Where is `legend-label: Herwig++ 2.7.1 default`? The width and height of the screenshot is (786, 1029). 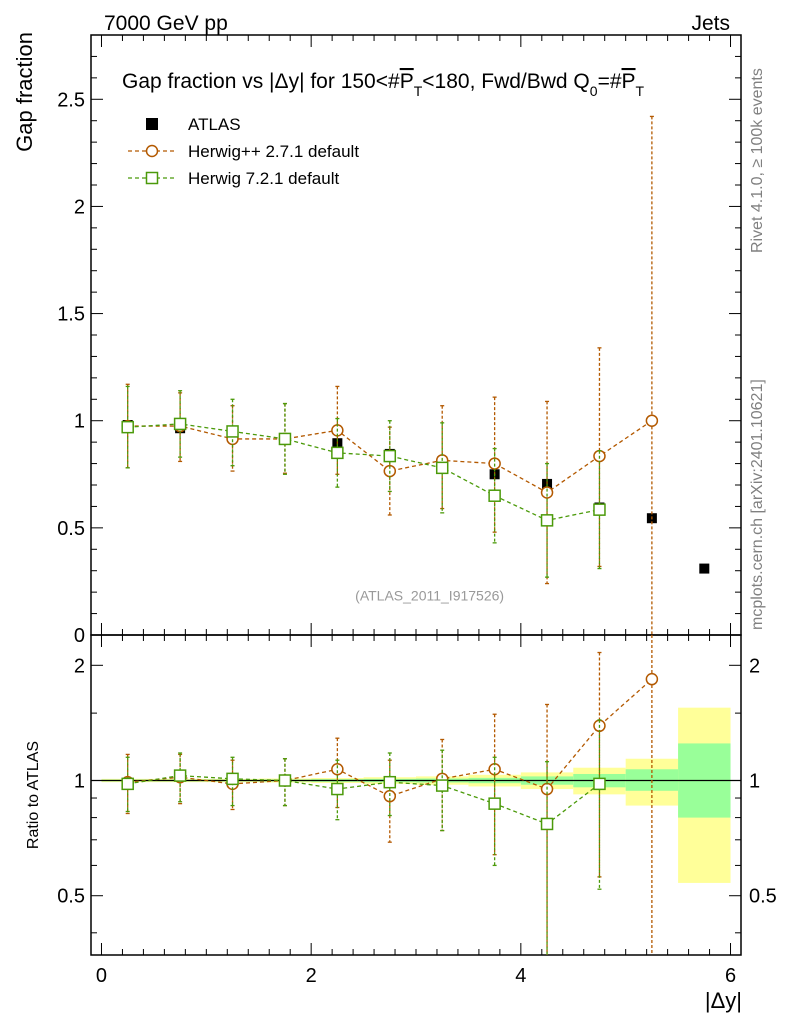
legend-label: Herwig++ 2.7.1 default is located at coordinates (273, 151).